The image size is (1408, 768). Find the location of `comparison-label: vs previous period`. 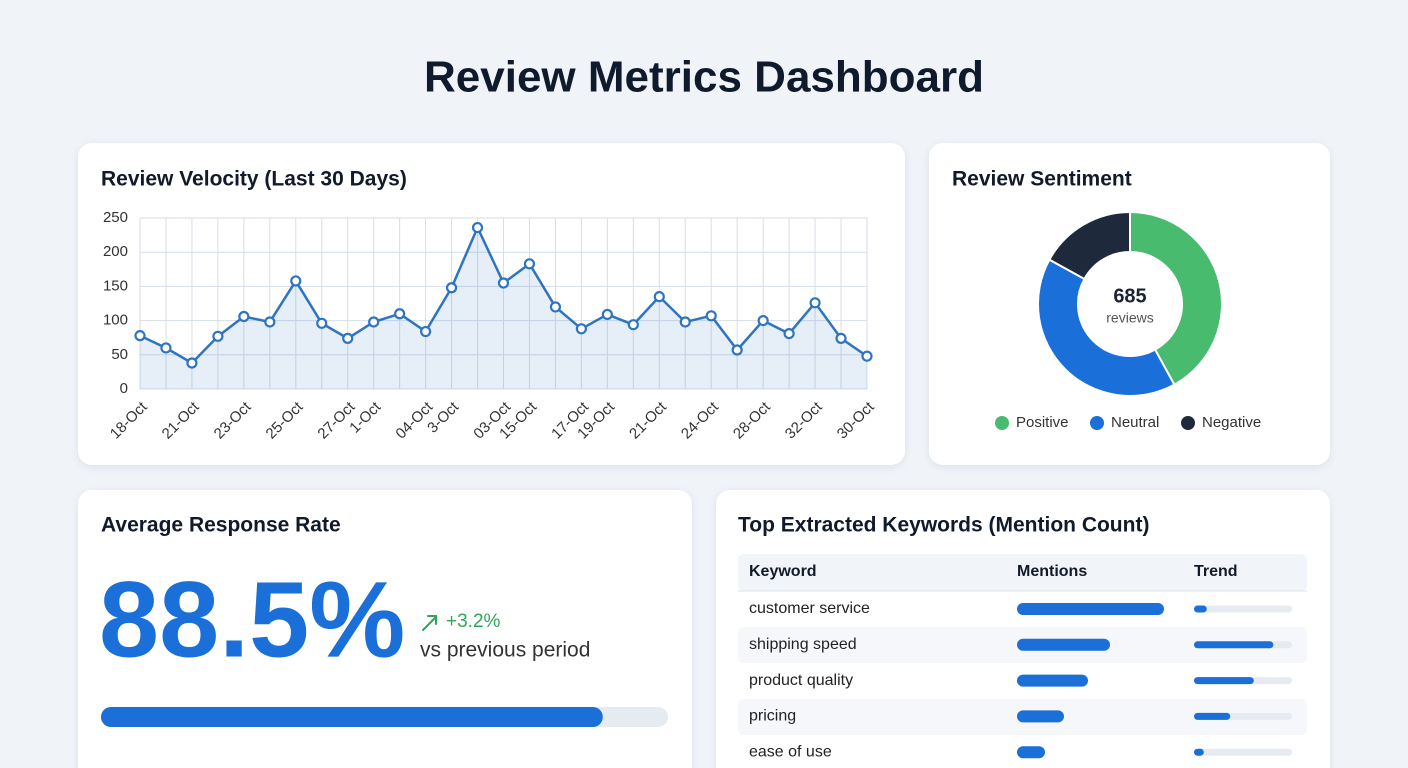

comparison-label: vs previous period is located at coordinates (505, 650).